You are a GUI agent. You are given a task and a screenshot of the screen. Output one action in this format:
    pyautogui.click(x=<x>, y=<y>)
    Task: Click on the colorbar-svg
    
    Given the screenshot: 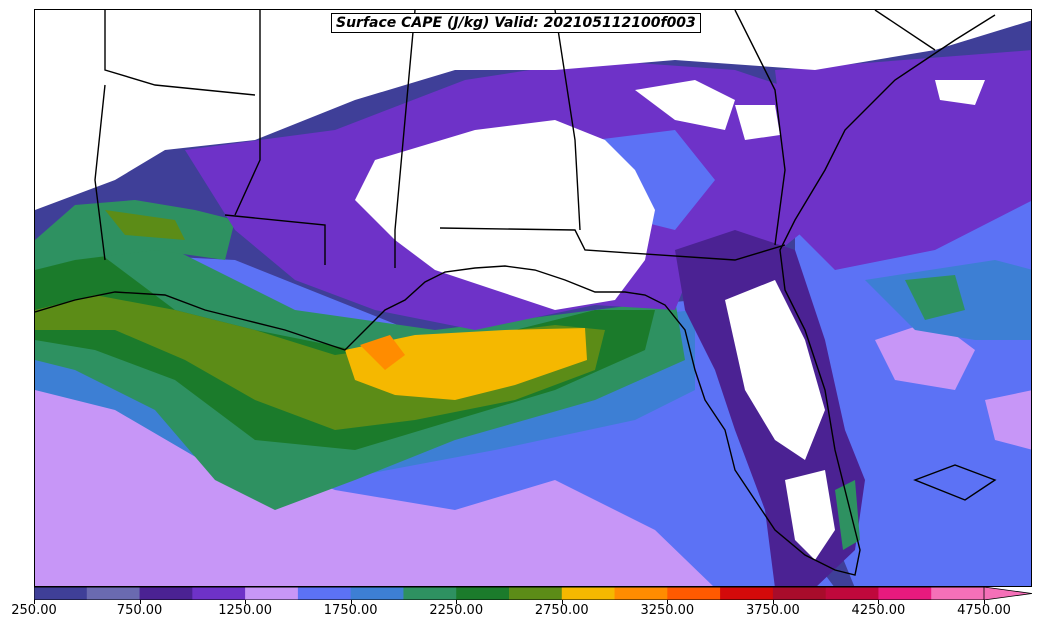 What is the action you would take?
    pyautogui.click(x=533, y=593)
    